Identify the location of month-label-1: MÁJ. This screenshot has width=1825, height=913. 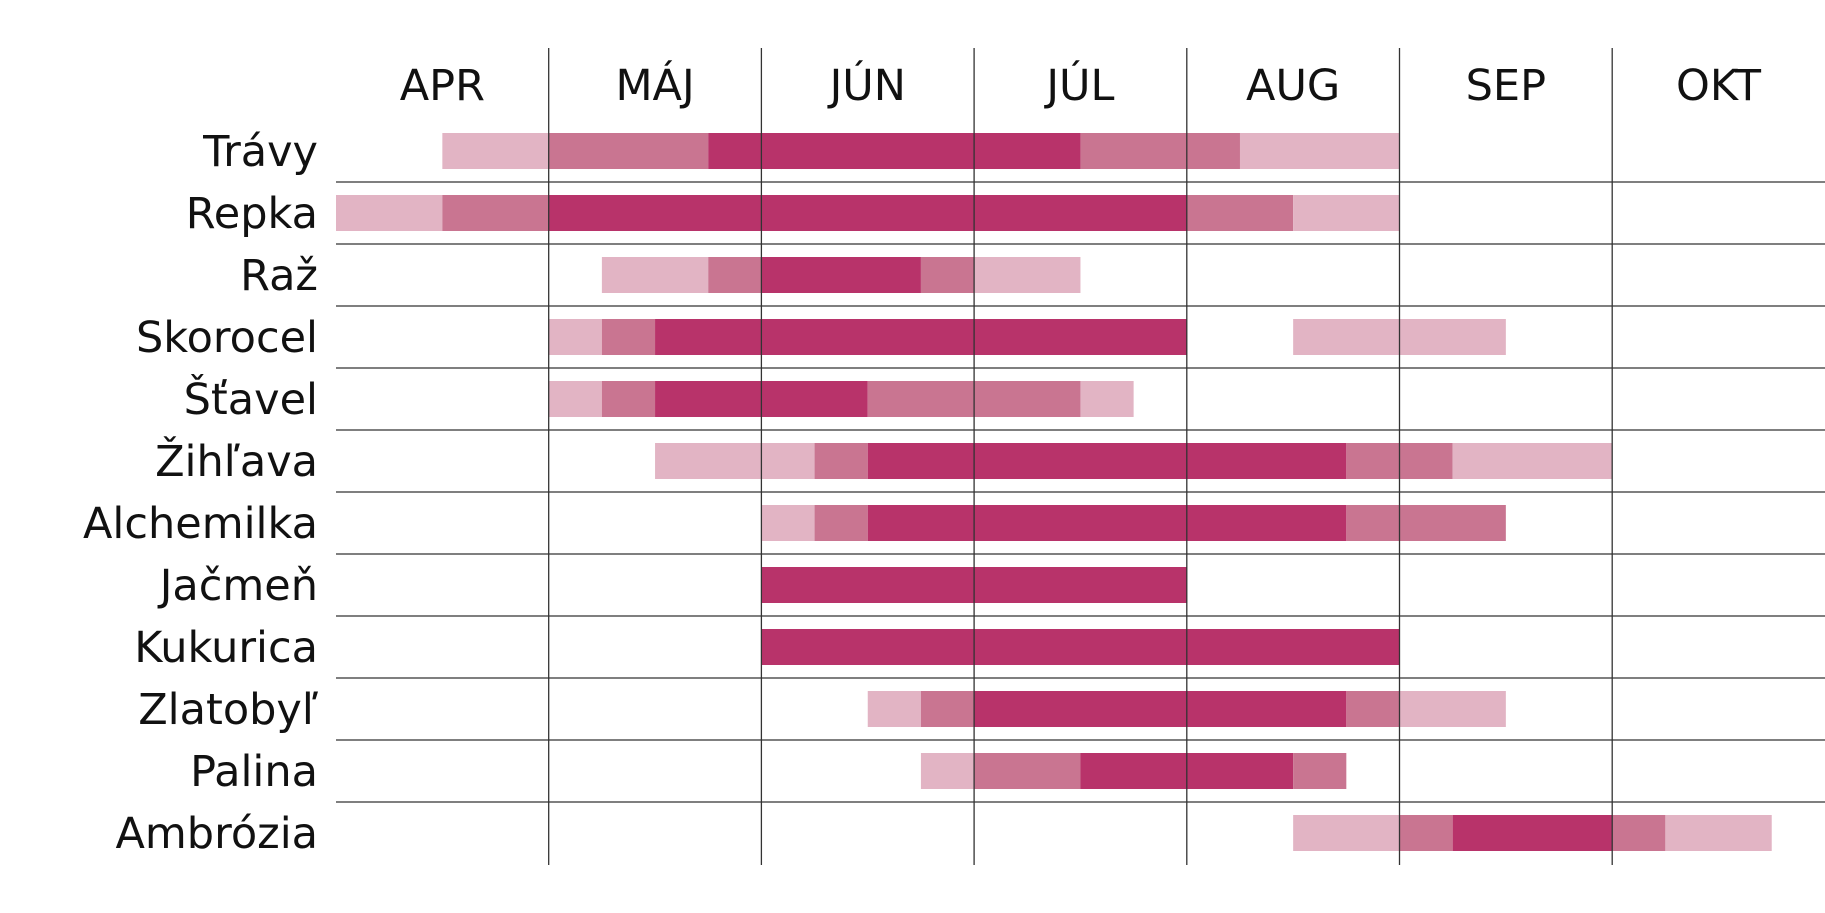
(654, 85).